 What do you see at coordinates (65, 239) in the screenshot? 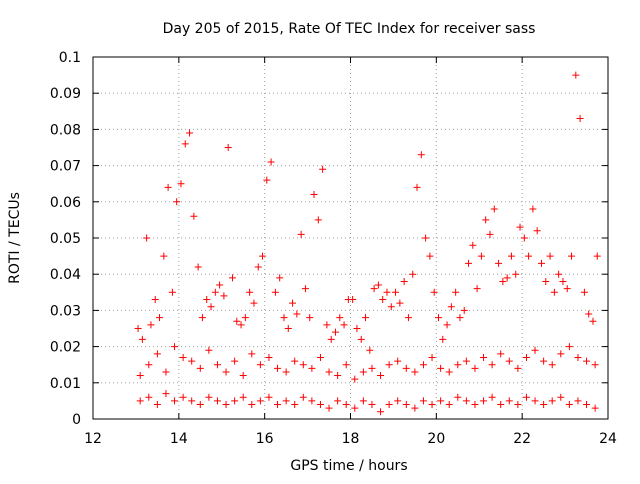
I see `y-tick-label: 0.05` at bounding box center [65, 239].